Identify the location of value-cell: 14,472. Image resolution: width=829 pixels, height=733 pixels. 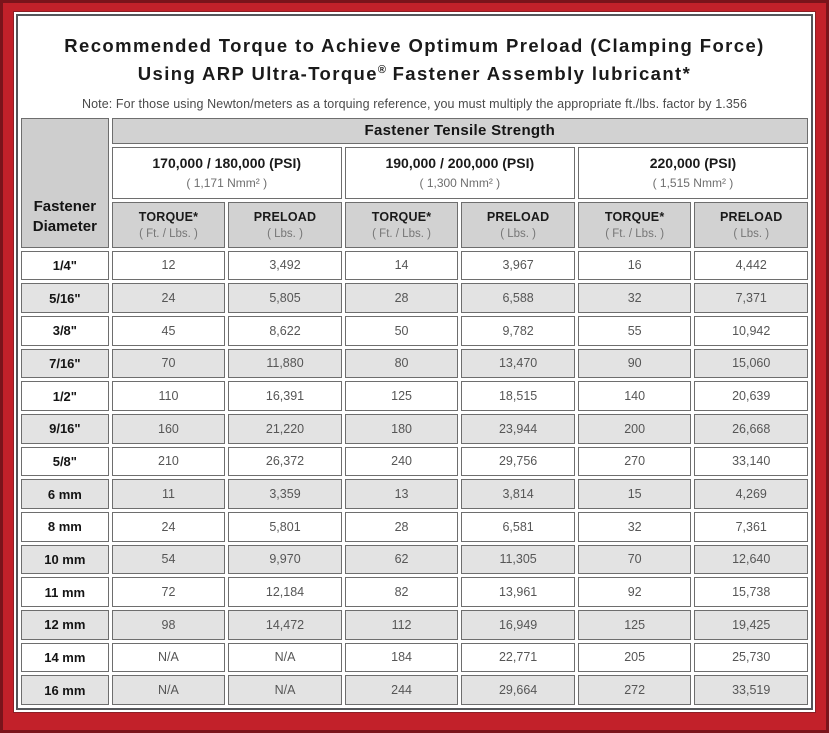
(285, 624).